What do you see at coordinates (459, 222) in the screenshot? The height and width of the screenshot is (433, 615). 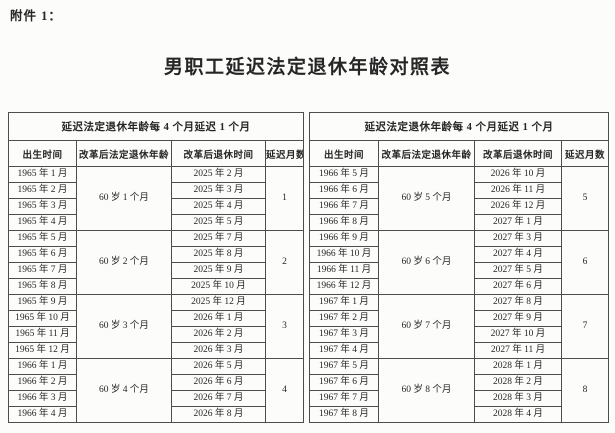 I see `table-row: 1966 年 8 月 2027 年 1 月` at bounding box center [459, 222].